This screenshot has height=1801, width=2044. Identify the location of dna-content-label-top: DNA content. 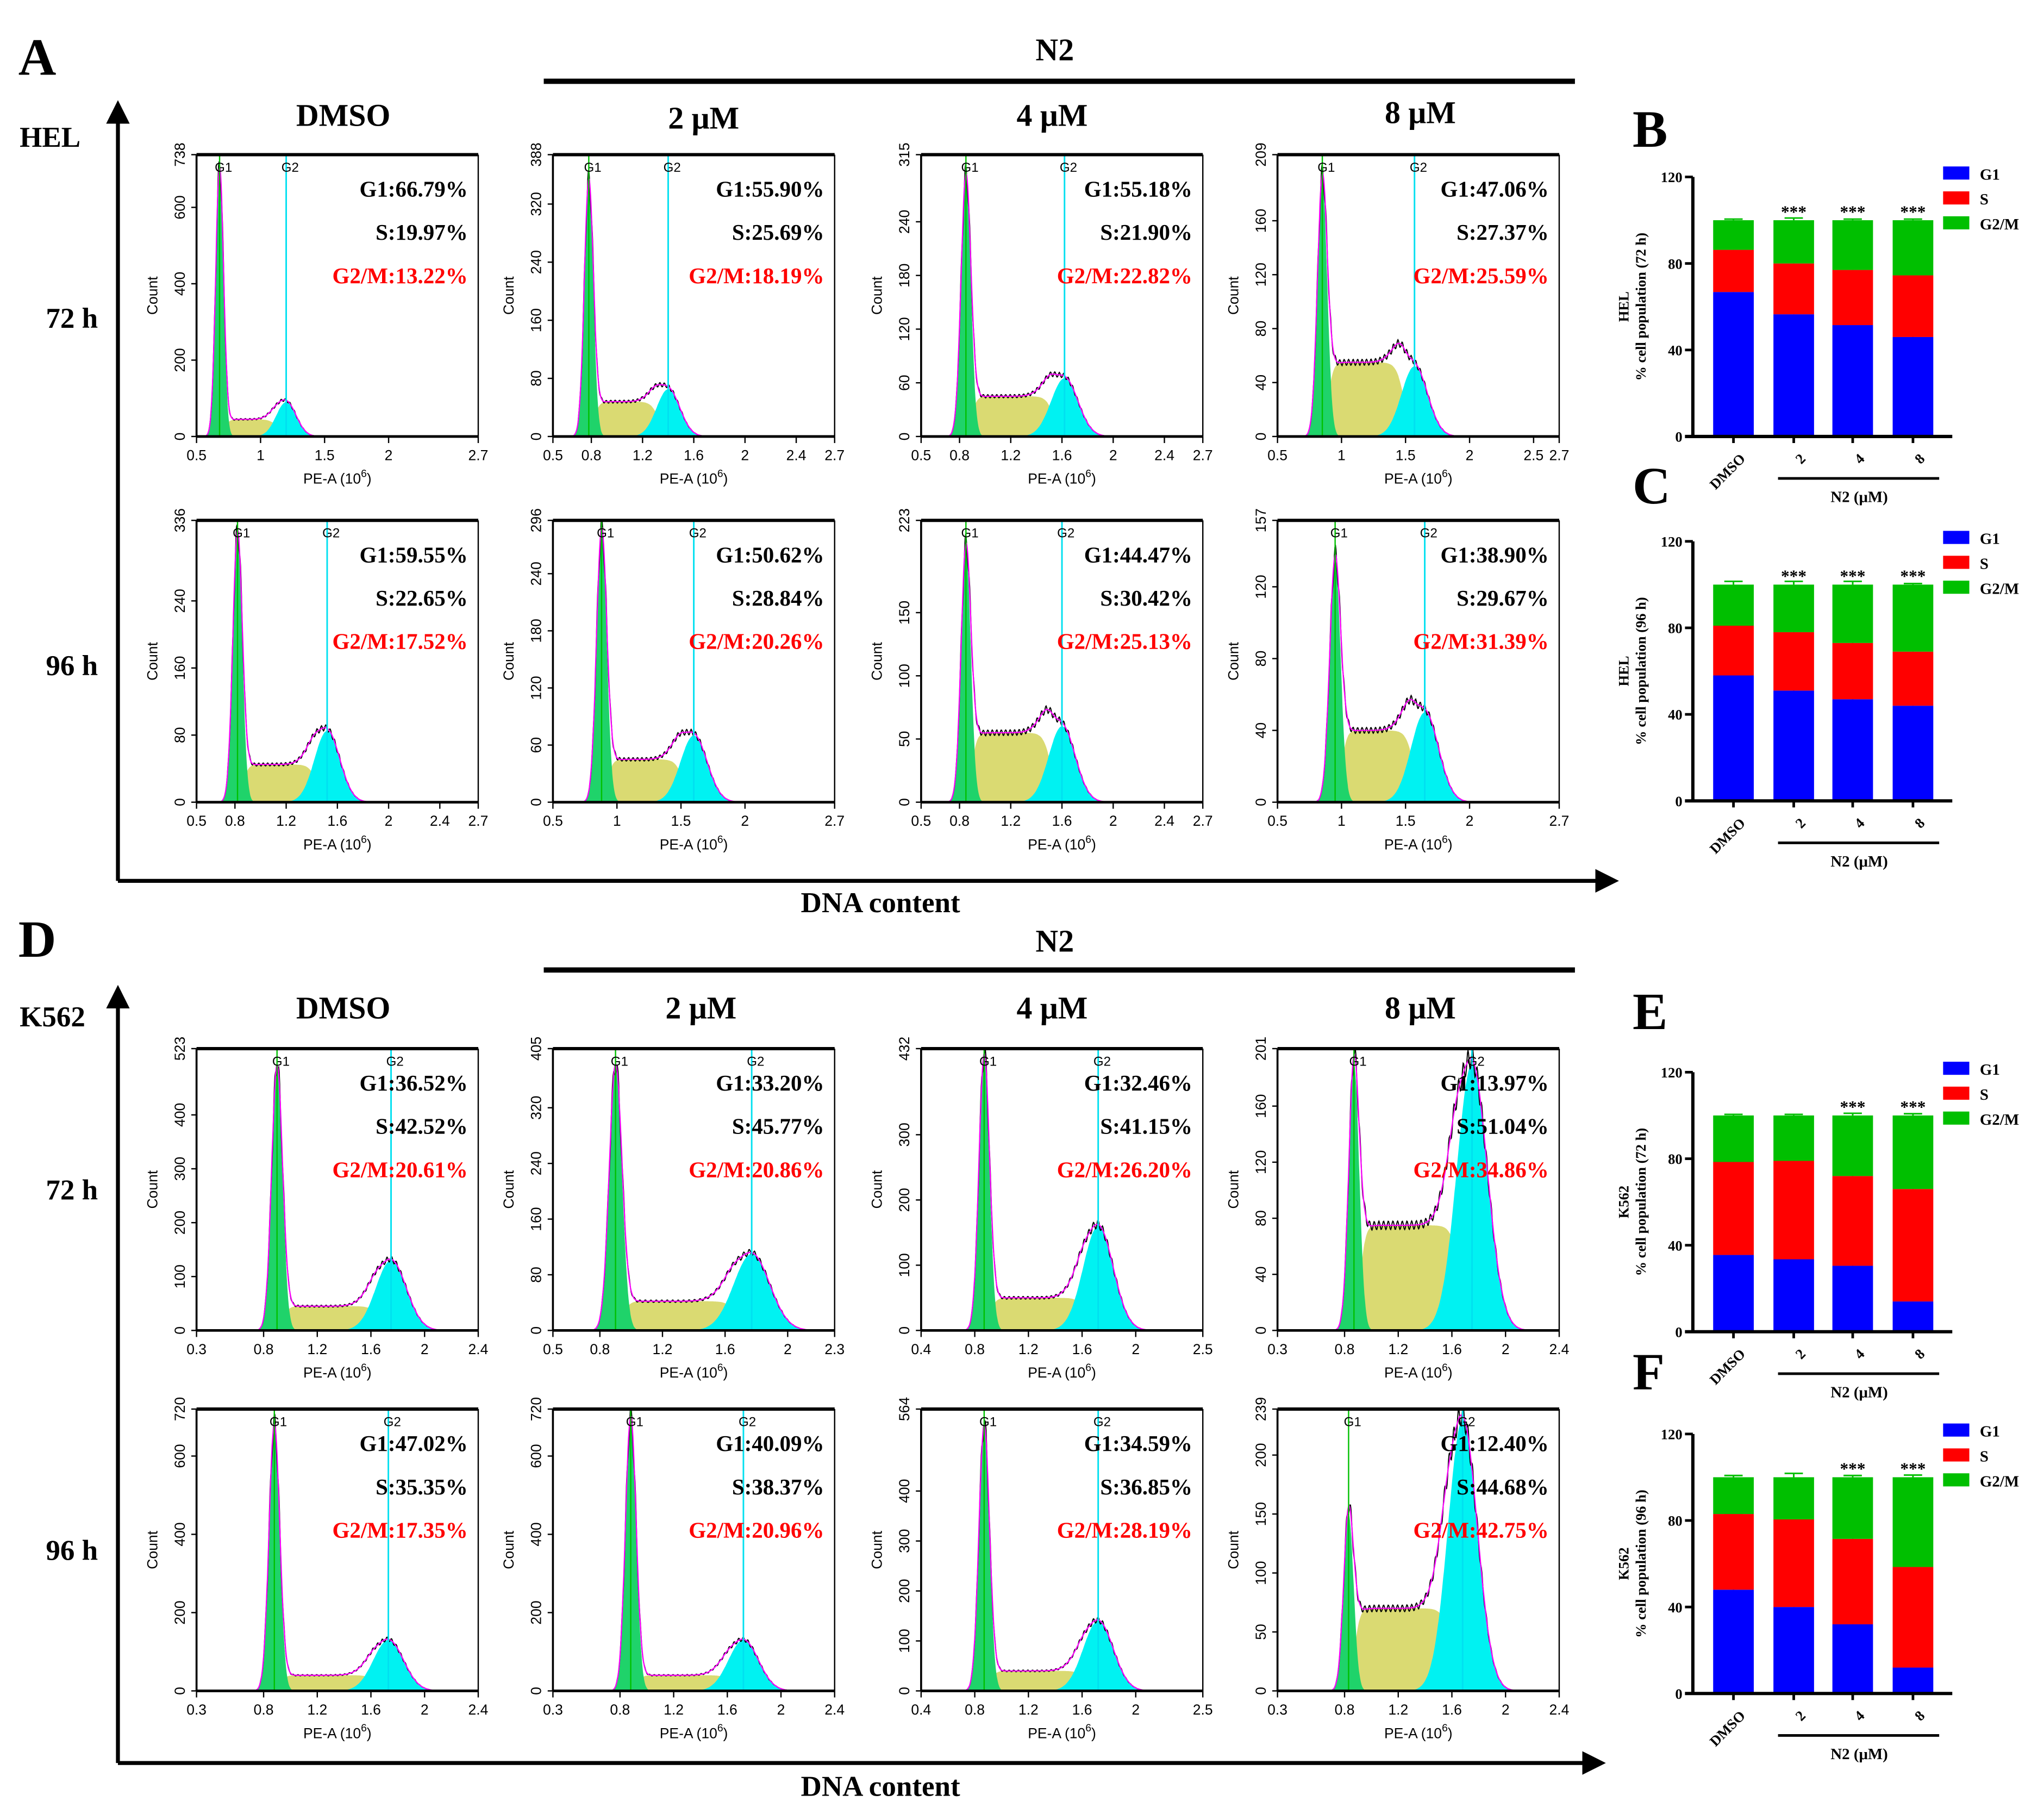
(880, 903).